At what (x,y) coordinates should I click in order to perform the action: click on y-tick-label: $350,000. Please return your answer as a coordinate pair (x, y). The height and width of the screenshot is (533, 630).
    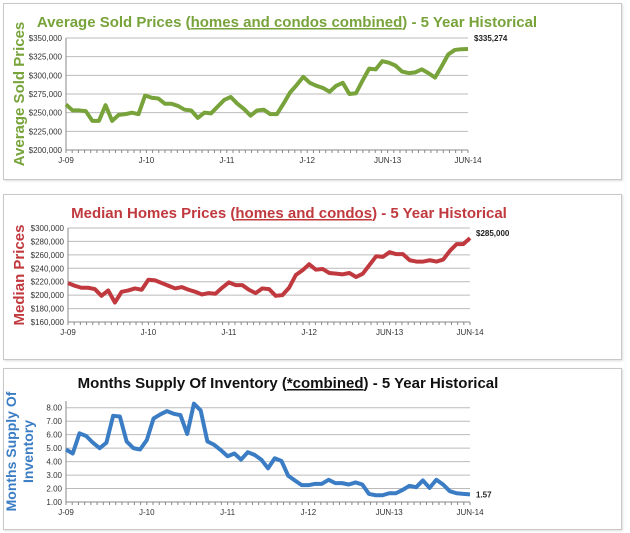
    Looking at the image, I should click on (46, 38).